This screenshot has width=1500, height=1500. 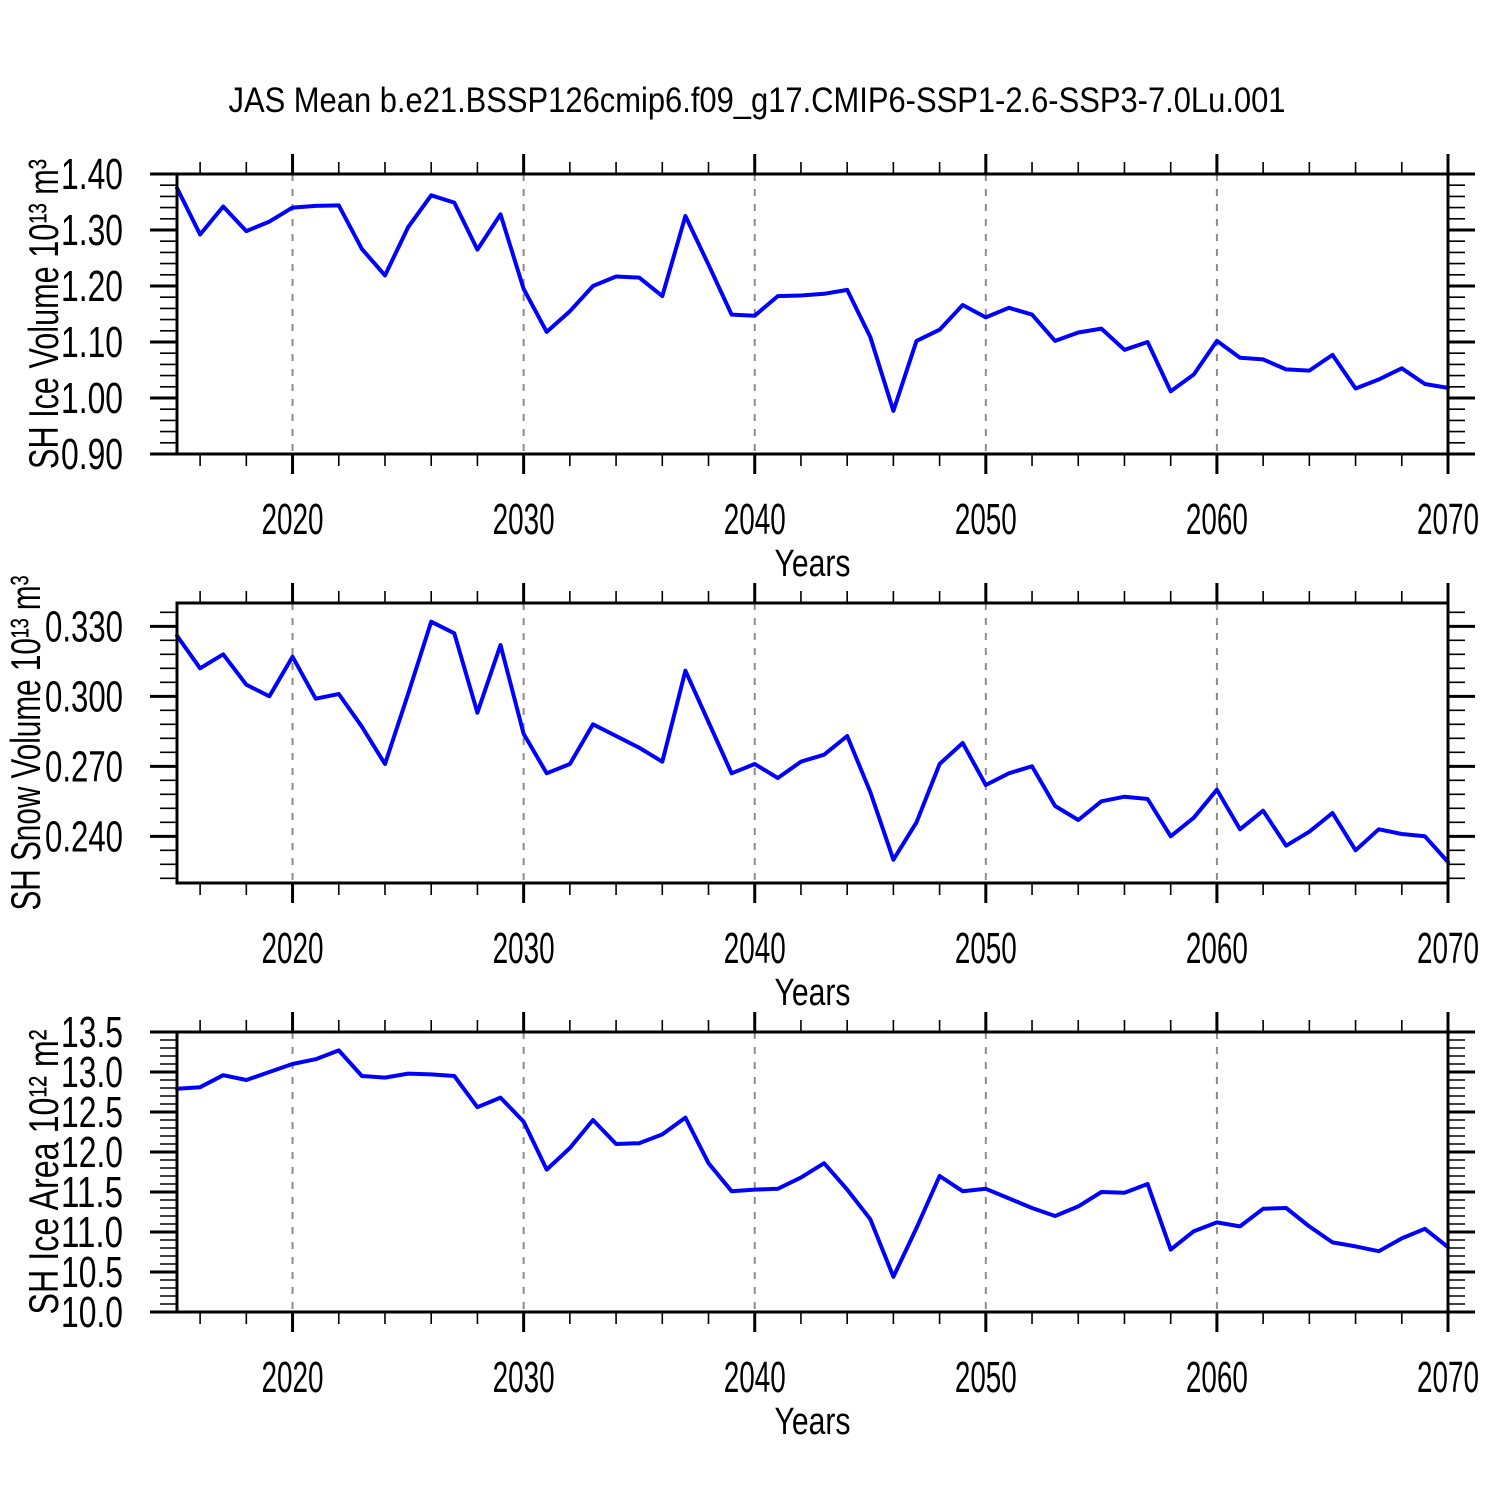 What do you see at coordinates (92, 286) in the screenshot?
I see `y-tick-label: 1.20` at bounding box center [92, 286].